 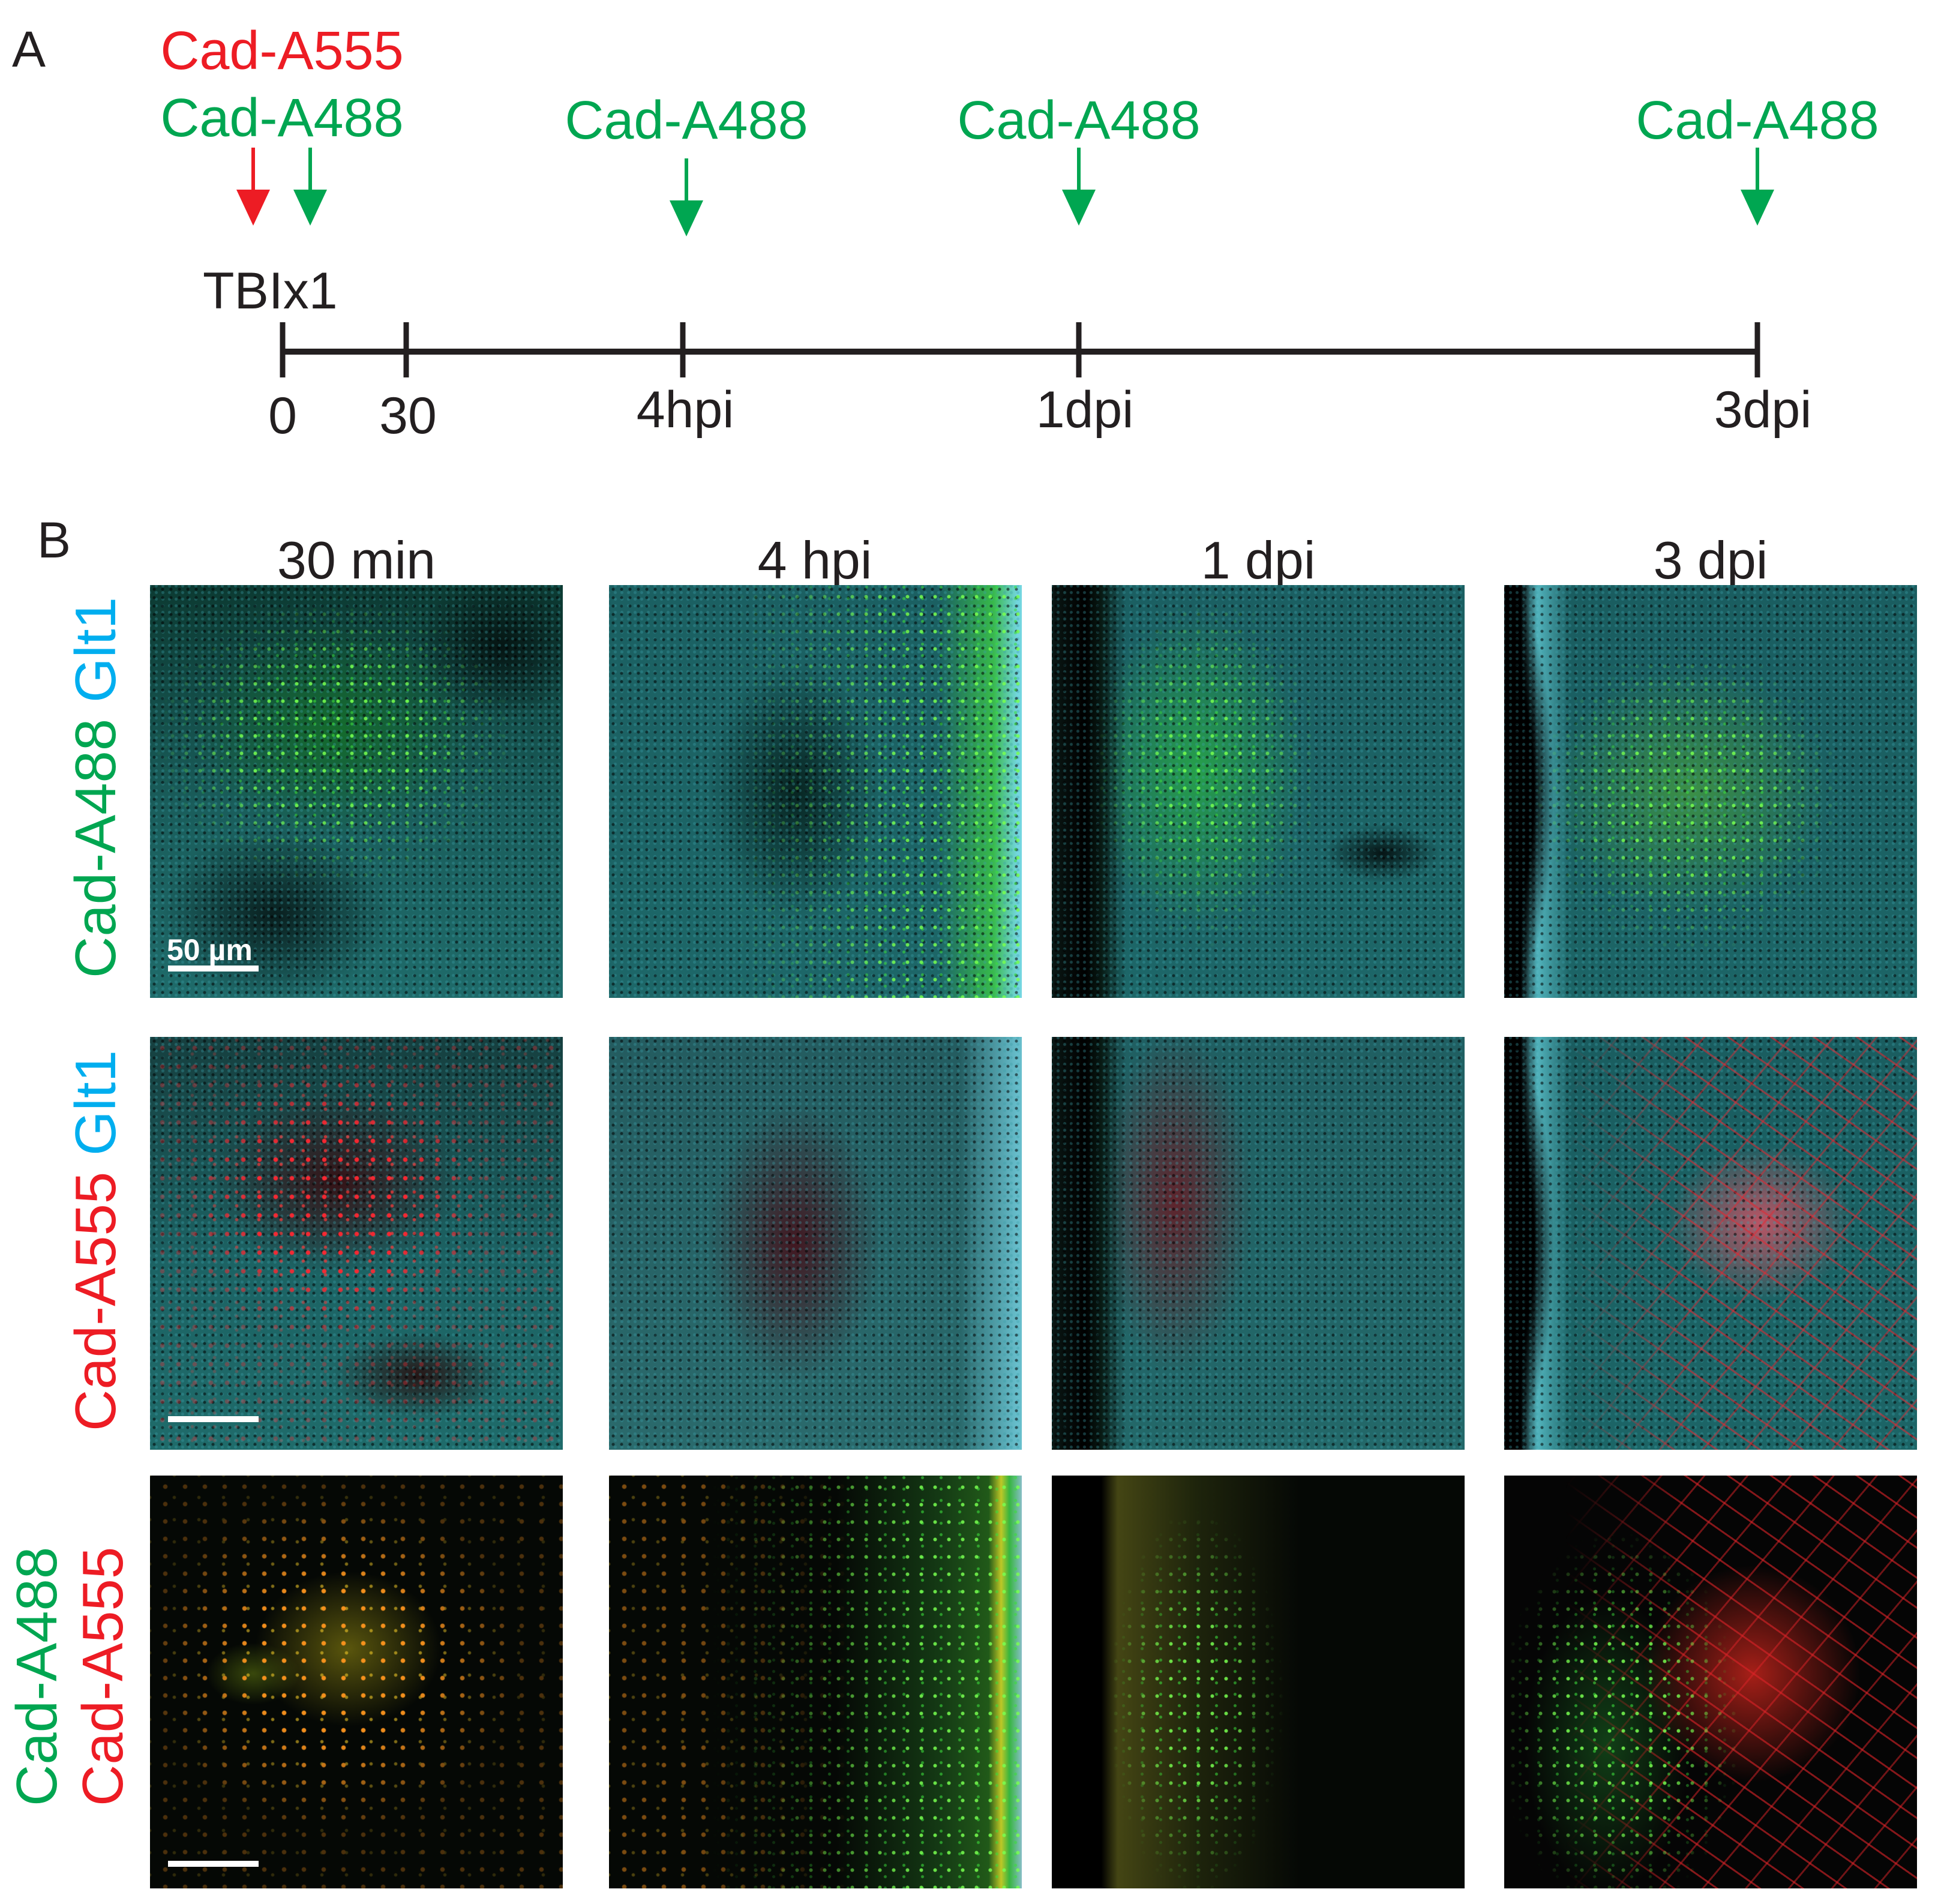 What do you see at coordinates (1763, 410) in the screenshot?
I see `tick-label-3dpi: 3dpi` at bounding box center [1763, 410].